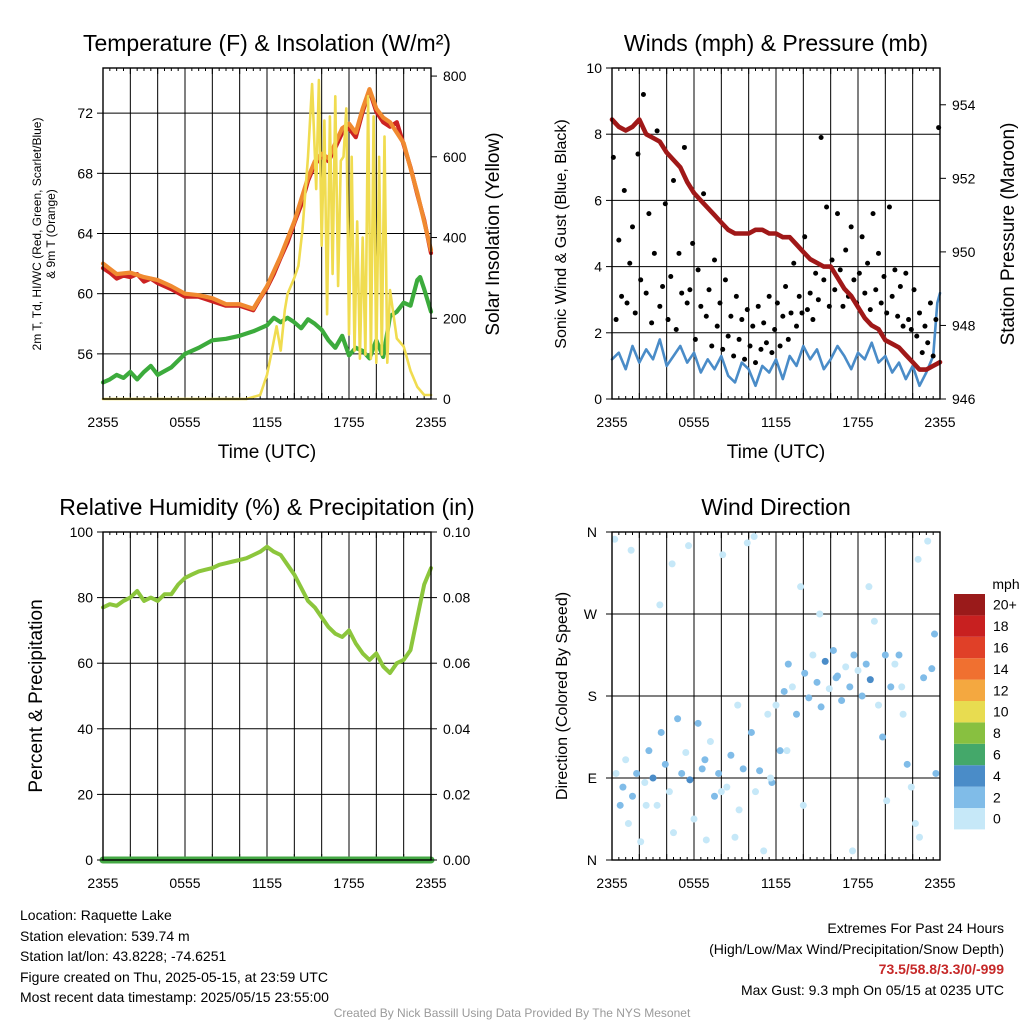  I want to click on colorbar-label: 6, so click(997, 755).